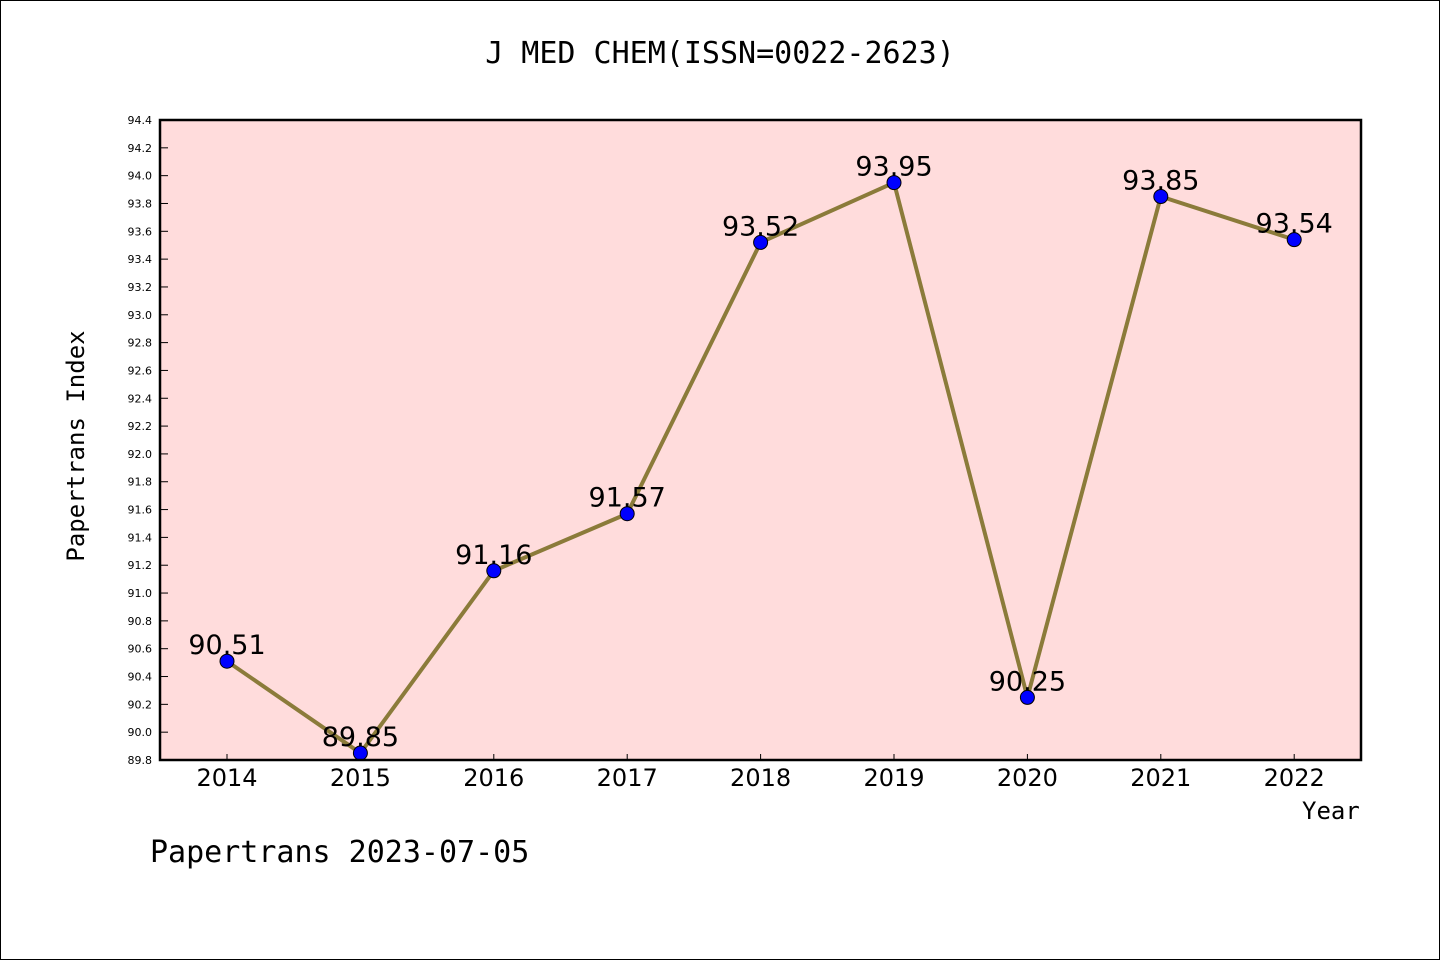 This screenshot has height=960, width=1440. I want to click on chart-title: J MED CHEM(ISSN=0022-2623), so click(720, 53).